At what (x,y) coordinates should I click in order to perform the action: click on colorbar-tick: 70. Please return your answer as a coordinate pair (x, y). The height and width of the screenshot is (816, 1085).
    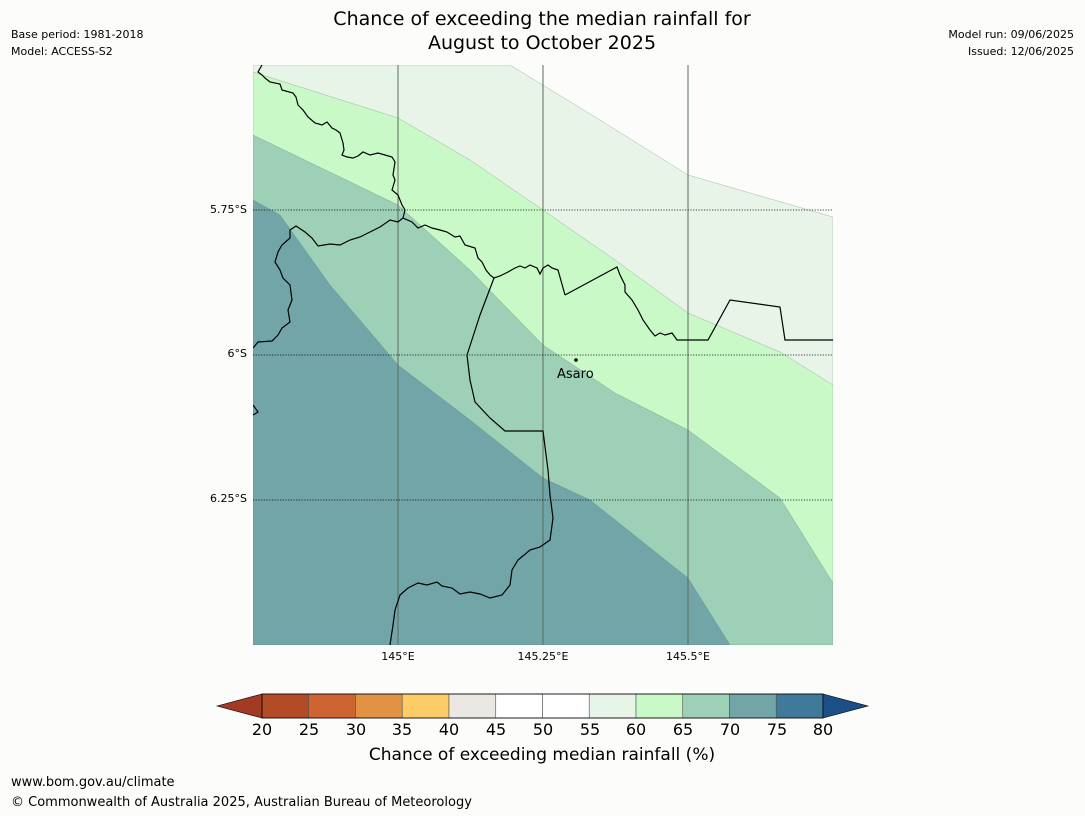
    Looking at the image, I should click on (730, 729).